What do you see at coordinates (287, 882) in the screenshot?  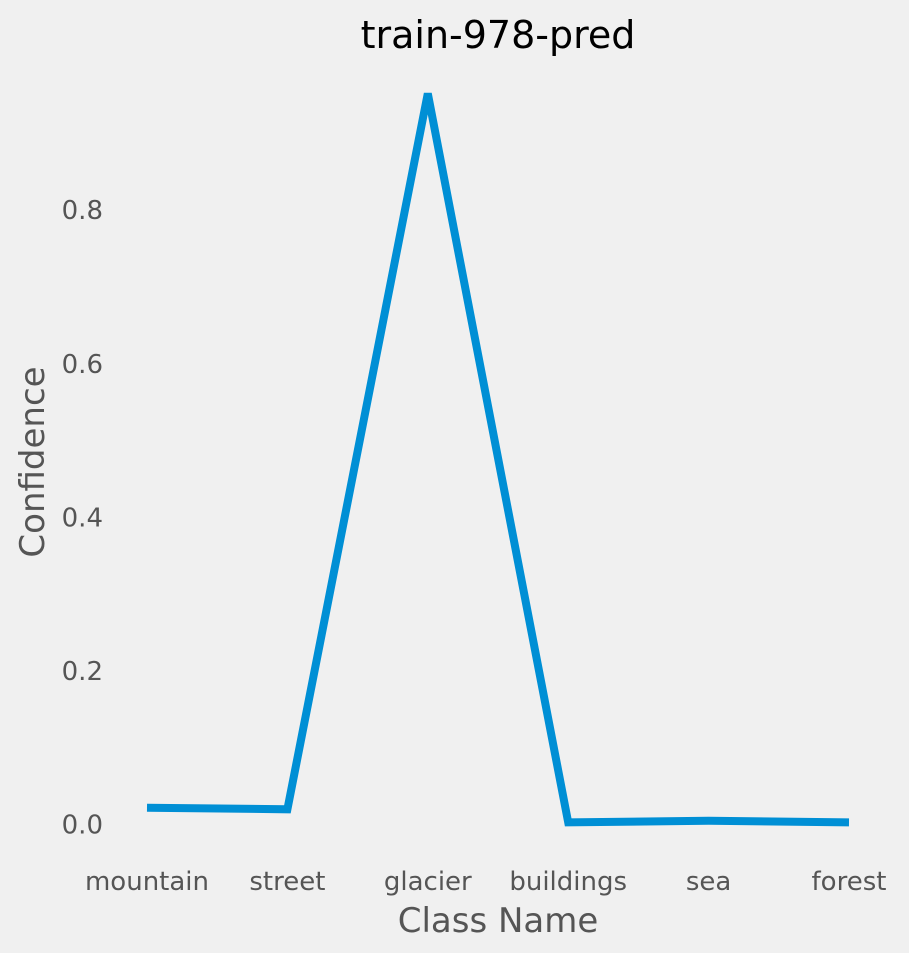 I see `x-tick-label: street` at bounding box center [287, 882].